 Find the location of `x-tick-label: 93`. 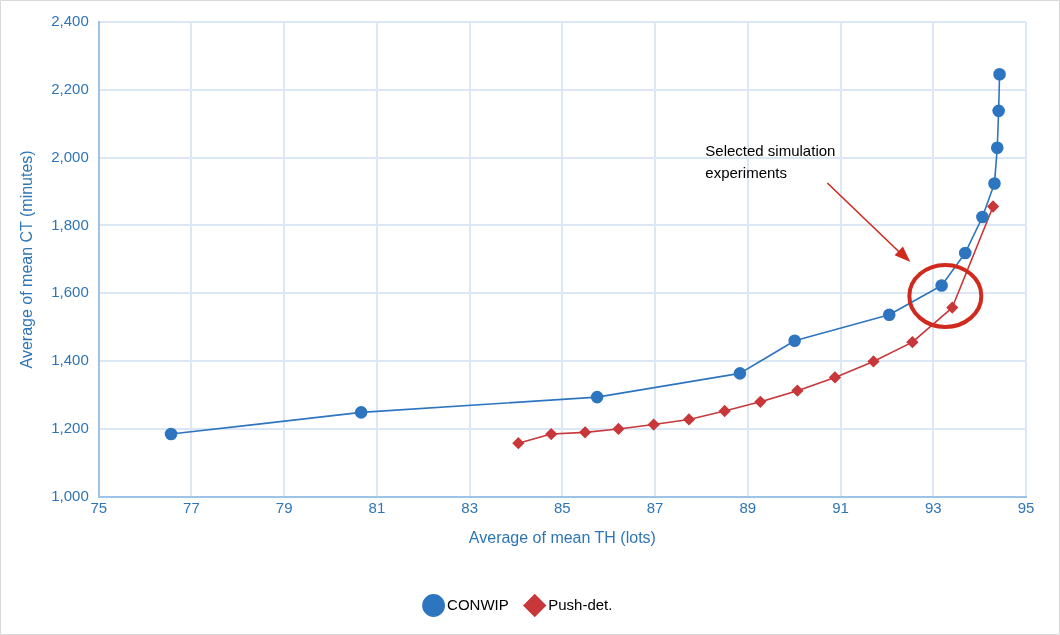

x-tick-label: 93 is located at coordinates (933, 507).